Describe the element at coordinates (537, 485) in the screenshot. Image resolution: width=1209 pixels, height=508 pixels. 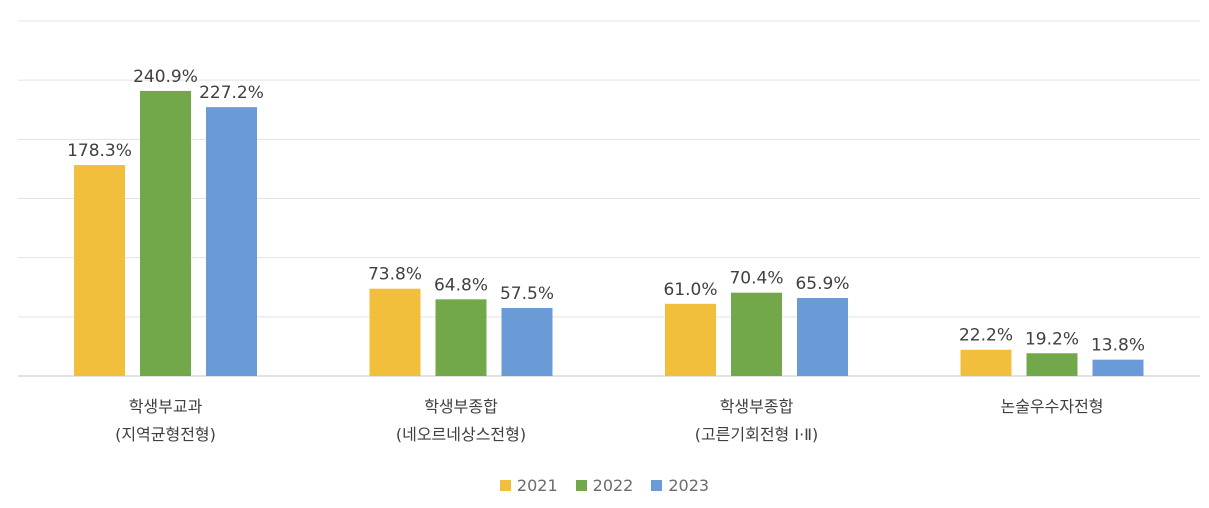
I see `legend-label: 2021` at that location.